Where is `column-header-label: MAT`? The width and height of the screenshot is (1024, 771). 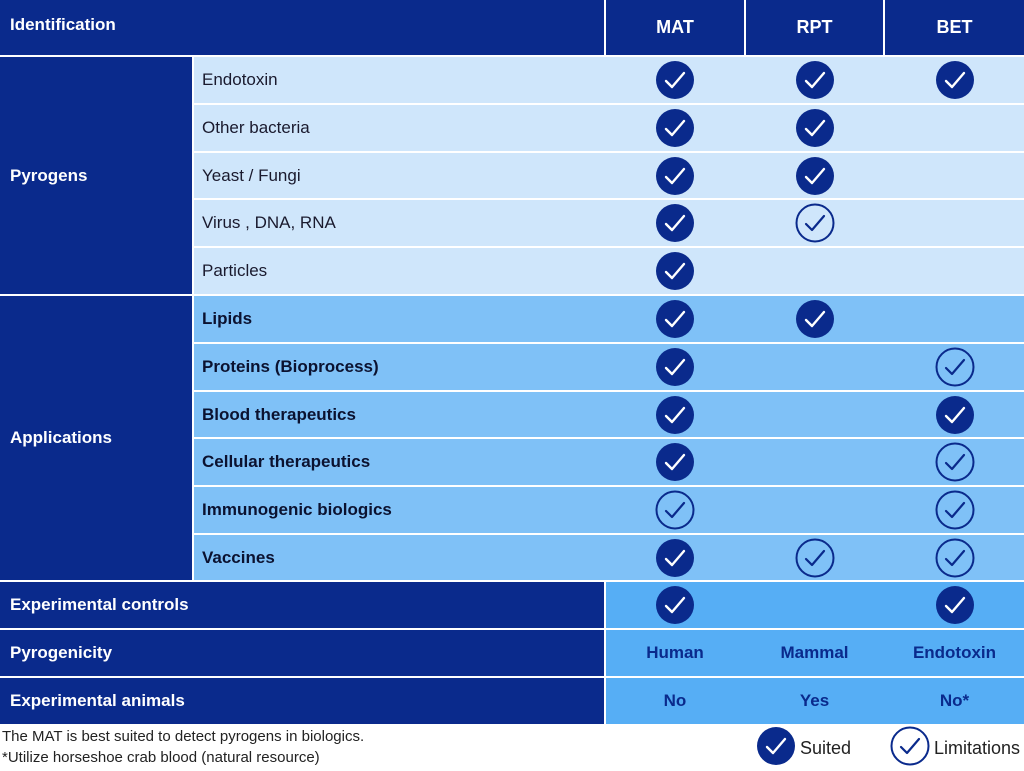
column-header-label: MAT is located at coordinates (675, 27).